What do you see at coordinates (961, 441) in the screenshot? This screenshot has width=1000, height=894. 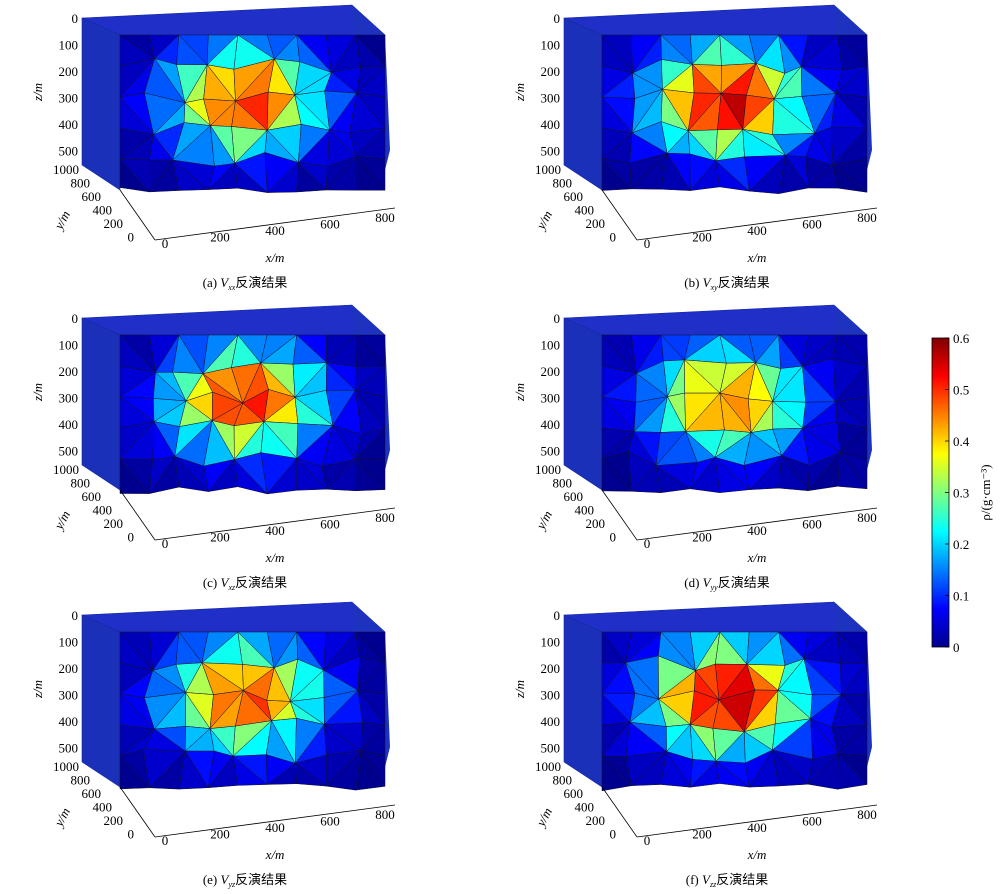 I see `colorbar-tick-label: 0.4` at bounding box center [961, 441].